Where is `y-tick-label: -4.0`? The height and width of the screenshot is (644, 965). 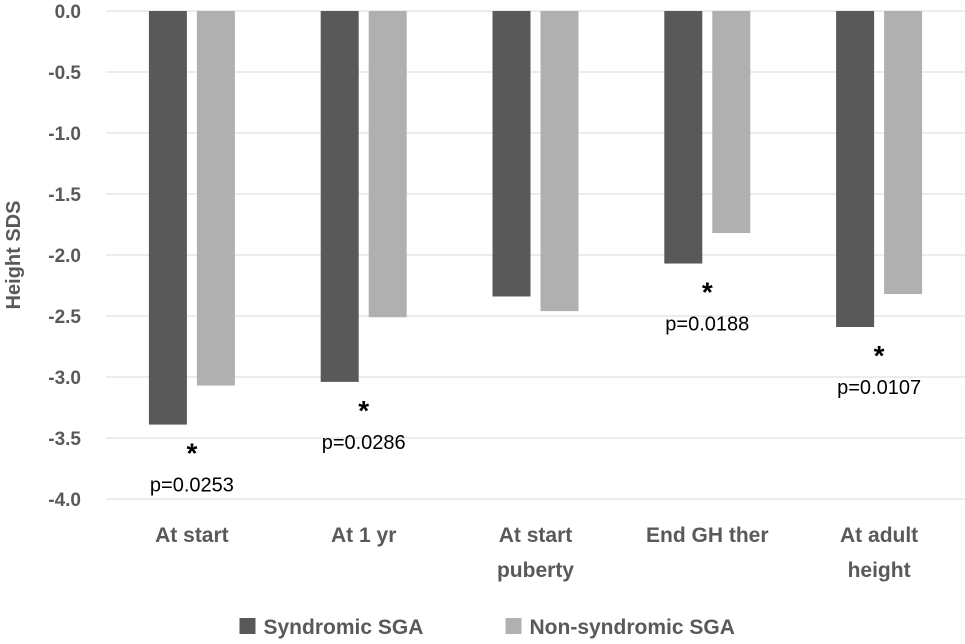 y-tick-label: -4.0 is located at coordinates (64, 500).